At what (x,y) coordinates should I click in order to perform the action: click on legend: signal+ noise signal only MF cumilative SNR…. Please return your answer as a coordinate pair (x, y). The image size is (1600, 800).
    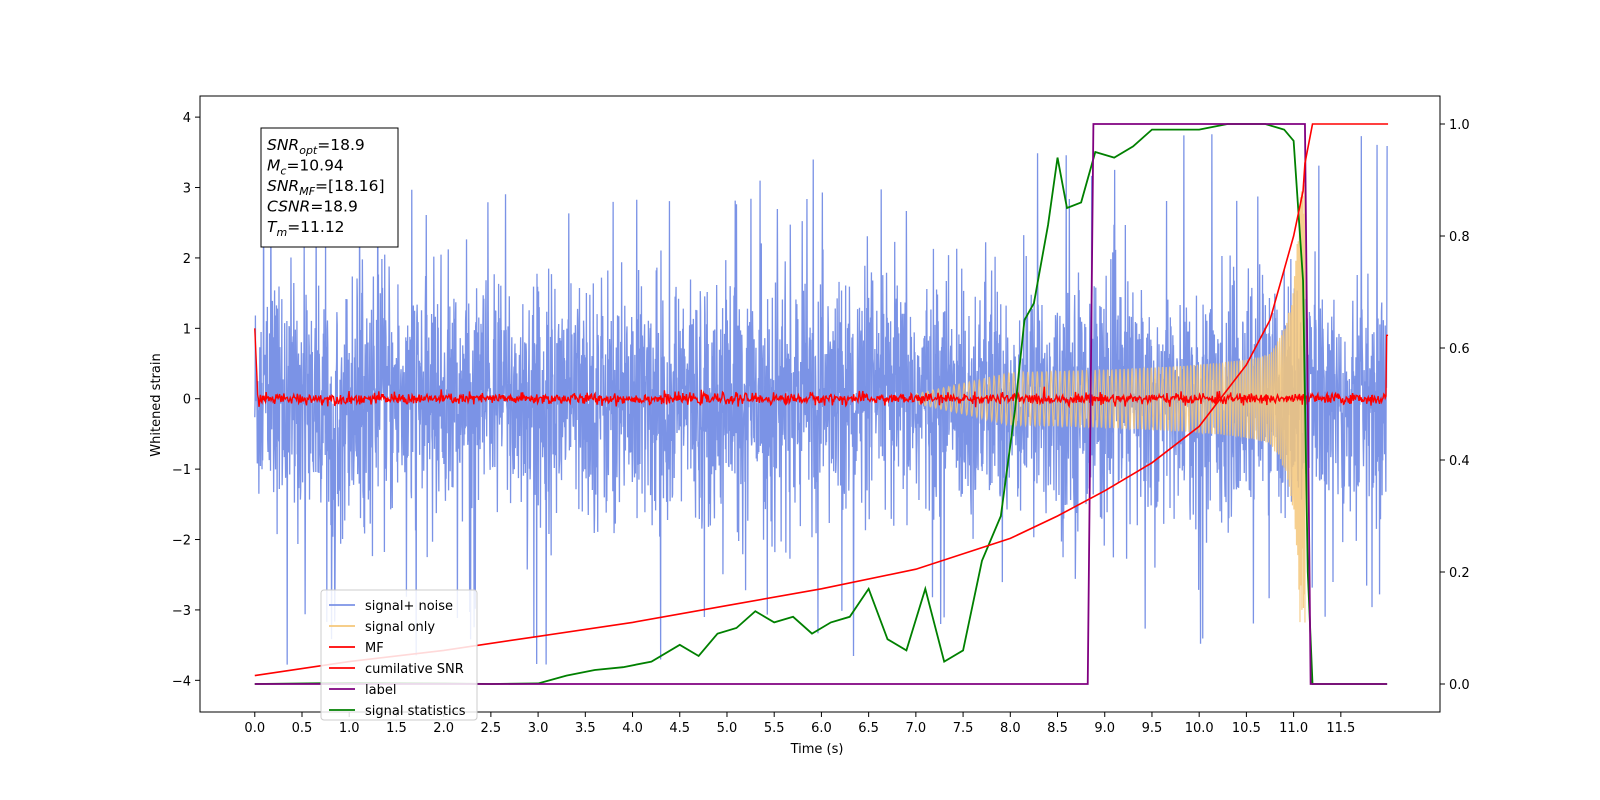
    Looking at the image, I should click on (399, 655).